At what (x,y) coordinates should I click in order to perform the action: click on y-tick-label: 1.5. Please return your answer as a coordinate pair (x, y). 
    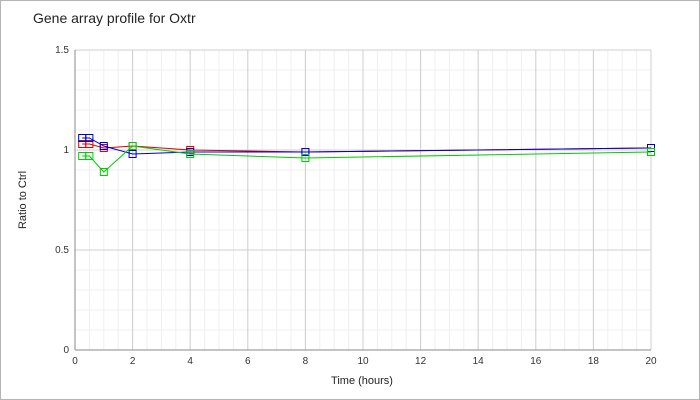
    Looking at the image, I should click on (62, 50).